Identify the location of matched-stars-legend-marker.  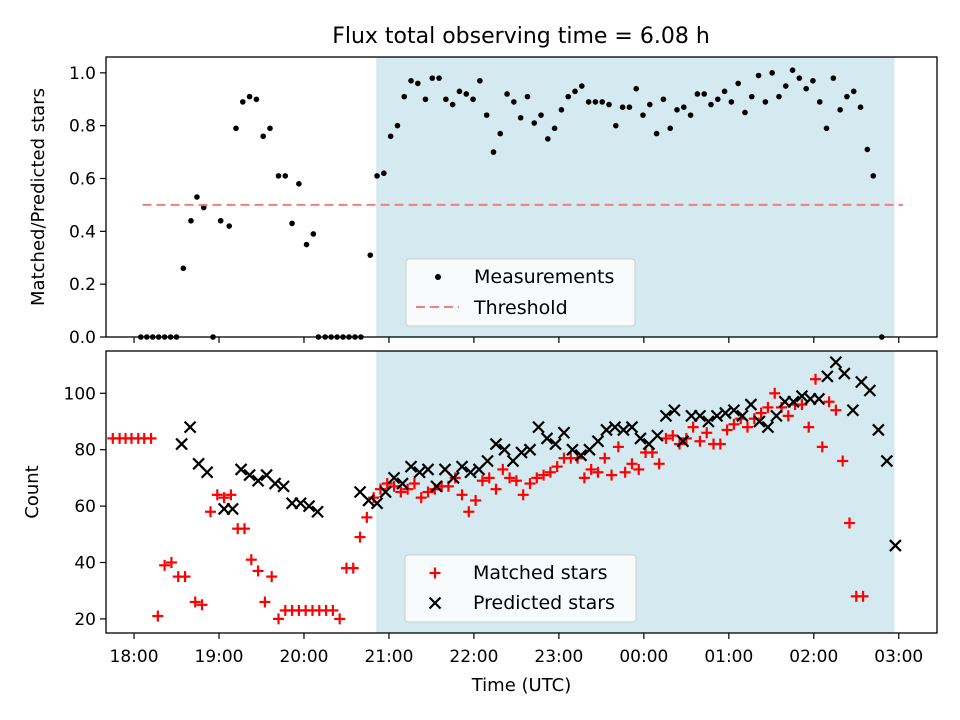
(435, 573).